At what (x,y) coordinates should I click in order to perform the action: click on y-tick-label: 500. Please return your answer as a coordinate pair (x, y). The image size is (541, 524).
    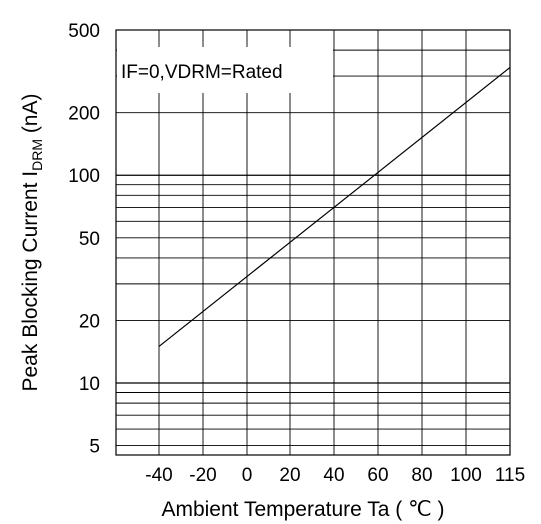
    Looking at the image, I should click on (84, 31).